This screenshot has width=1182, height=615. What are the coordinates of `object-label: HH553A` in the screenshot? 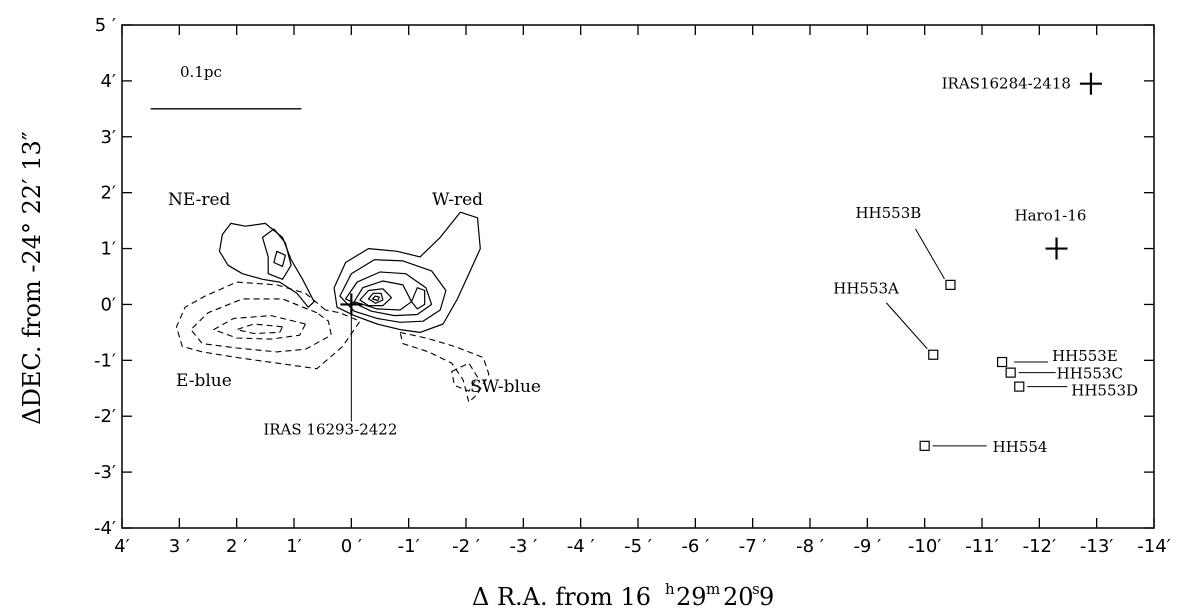 It's located at (866, 289).